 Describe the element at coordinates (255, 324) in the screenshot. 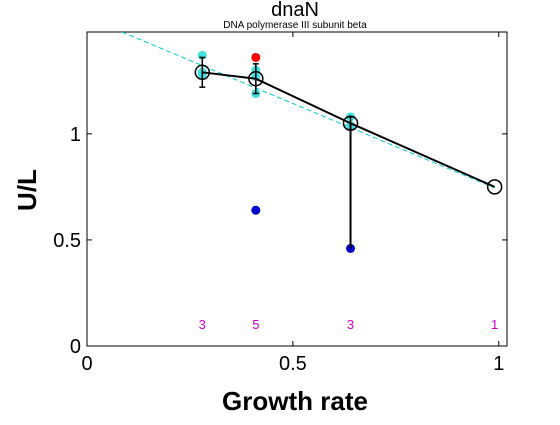

I see `count-label: 5` at that location.